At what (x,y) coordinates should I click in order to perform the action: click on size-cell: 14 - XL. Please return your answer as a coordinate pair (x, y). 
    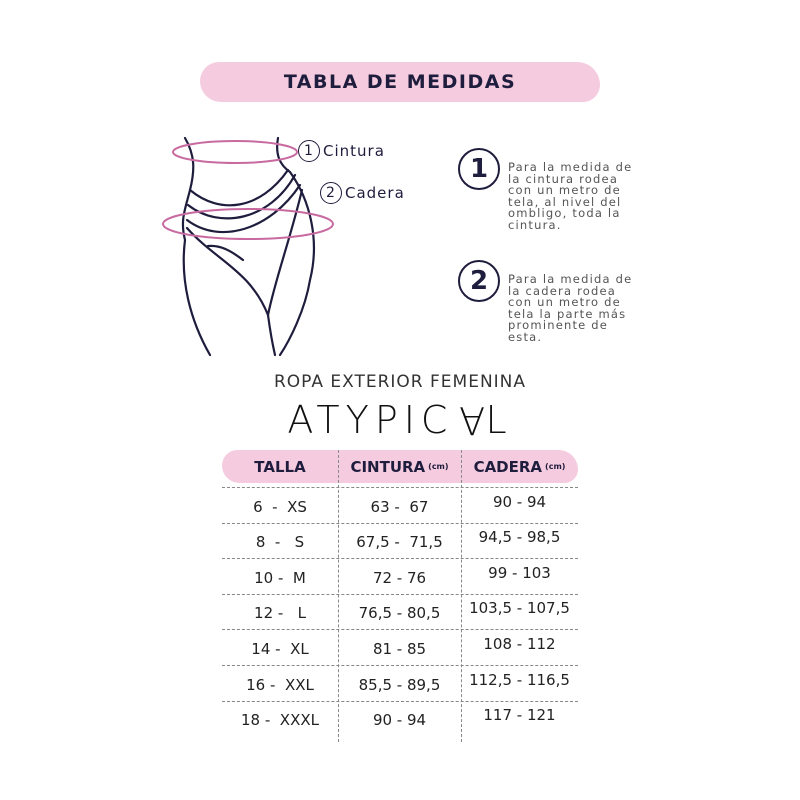
    Looking at the image, I should click on (280, 648).